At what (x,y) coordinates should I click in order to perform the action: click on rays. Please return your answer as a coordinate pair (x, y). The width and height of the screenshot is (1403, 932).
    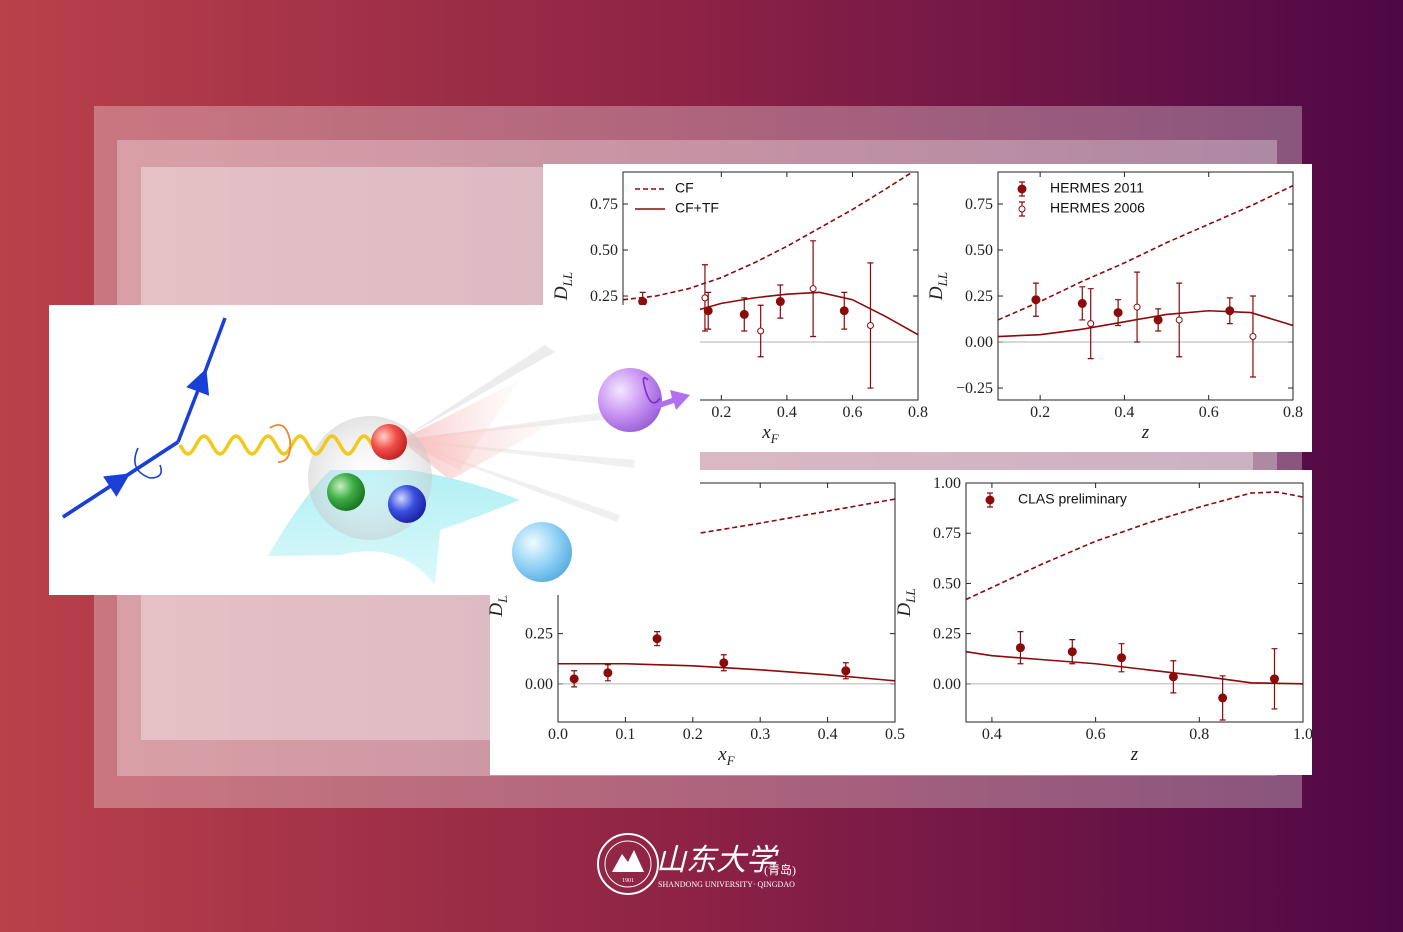
    Looking at the image, I should click on (517, 433).